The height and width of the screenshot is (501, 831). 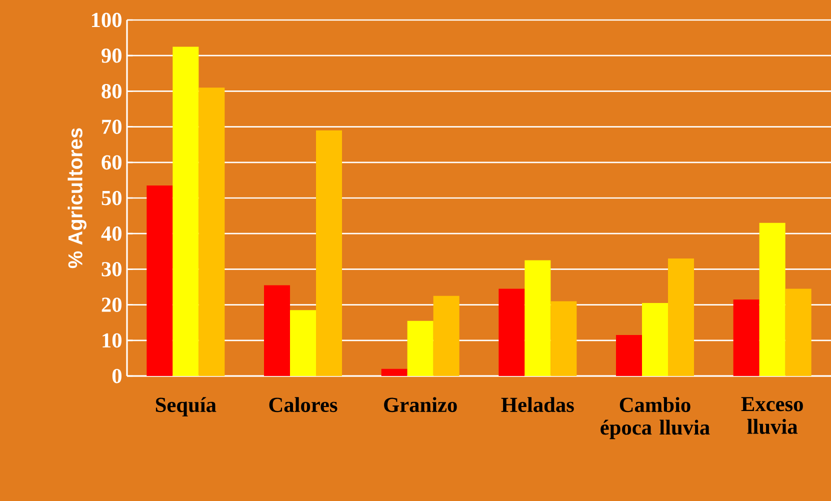 What do you see at coordinates (186, 406) in the screenshot?
I see `x-tick-label: Sequía` at bounding box center [186, 406].